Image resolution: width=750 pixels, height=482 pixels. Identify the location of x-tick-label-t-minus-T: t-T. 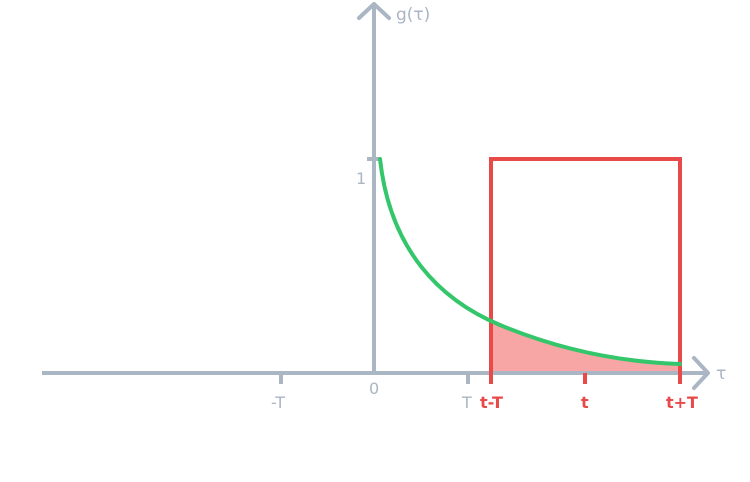
(491, 402).